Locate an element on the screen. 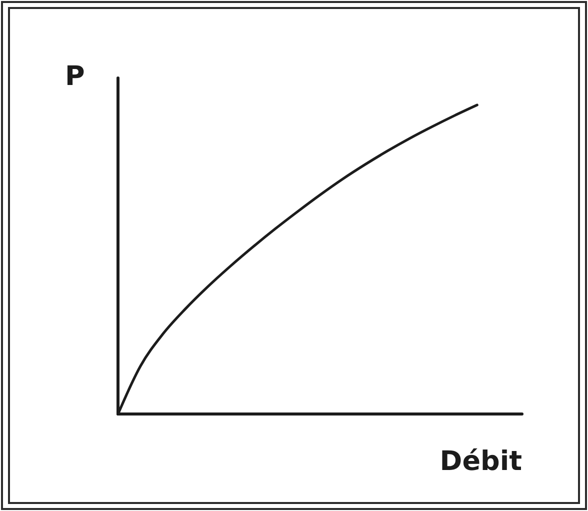  x-axis-title: Débit is located at coordinates (481, 461).